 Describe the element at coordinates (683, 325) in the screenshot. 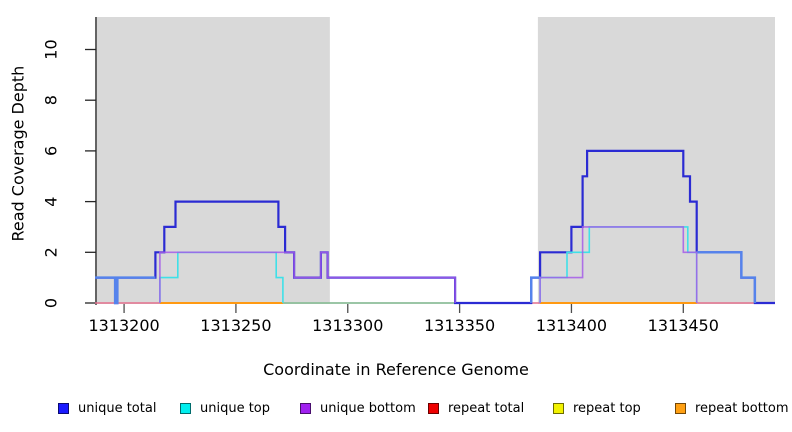

I see `x-tick-label: 1313450` at that location.